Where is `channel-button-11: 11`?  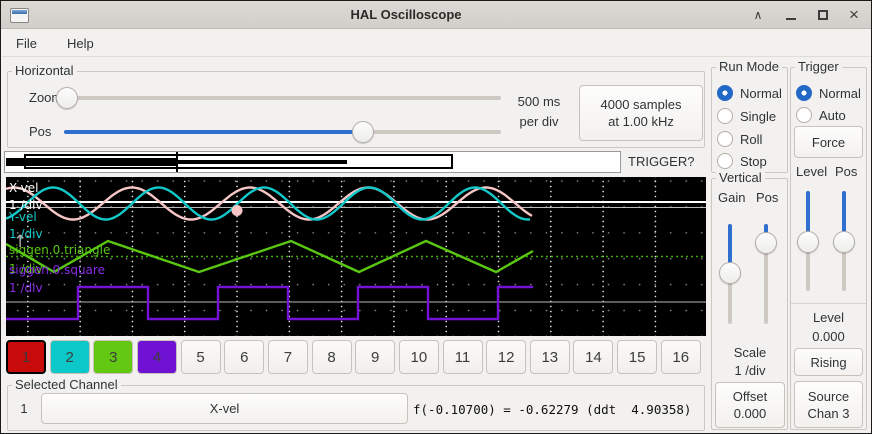 channel-button-11: 11 is located at coordinates (462, 357).